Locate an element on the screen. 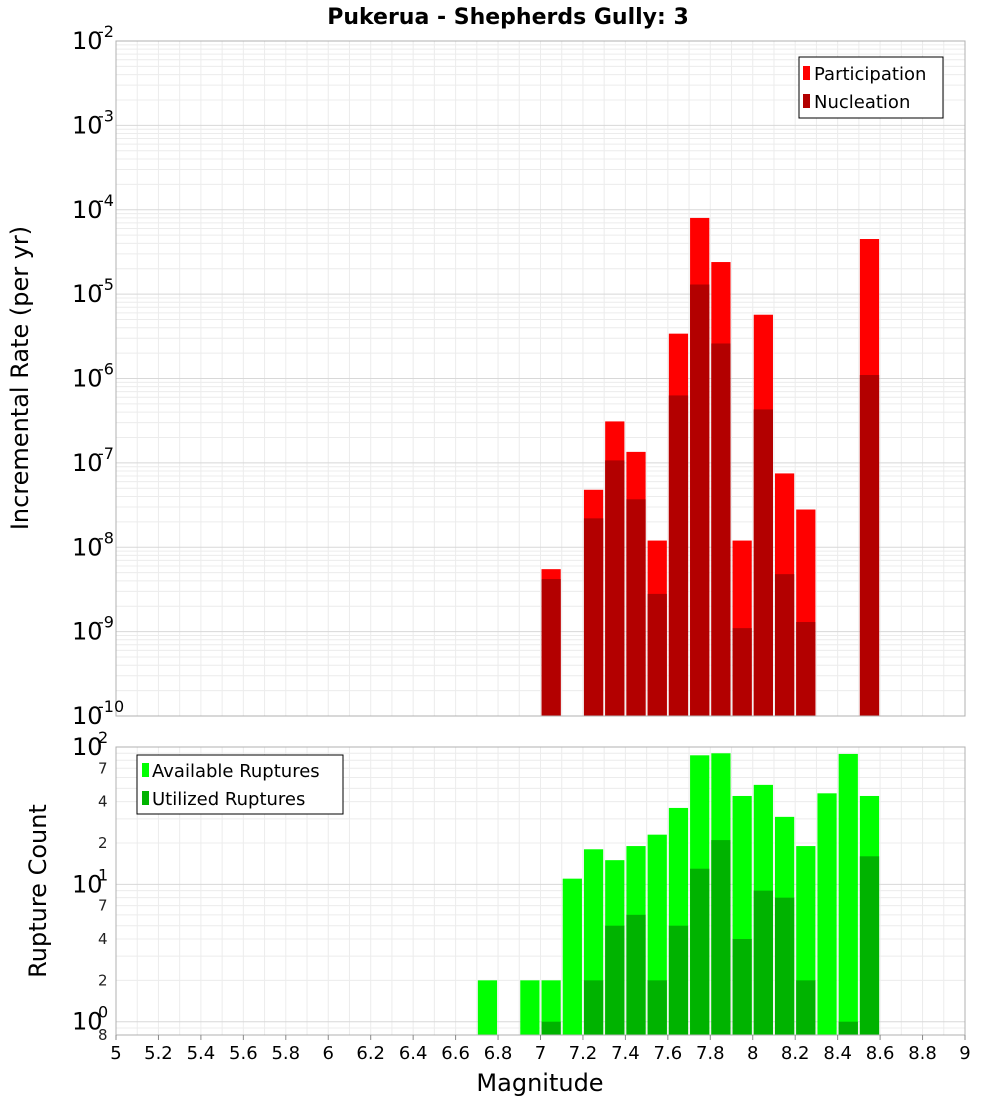 The width and height of the screenshot is (1000, 1100). x-tick-label: 5.8 is located at coordinates (285, 1053).